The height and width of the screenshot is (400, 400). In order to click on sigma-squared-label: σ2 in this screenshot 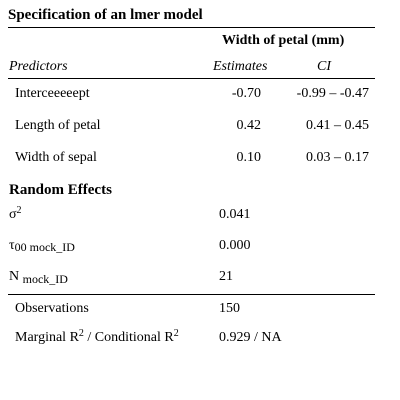, I will do `click(15, 214)`.